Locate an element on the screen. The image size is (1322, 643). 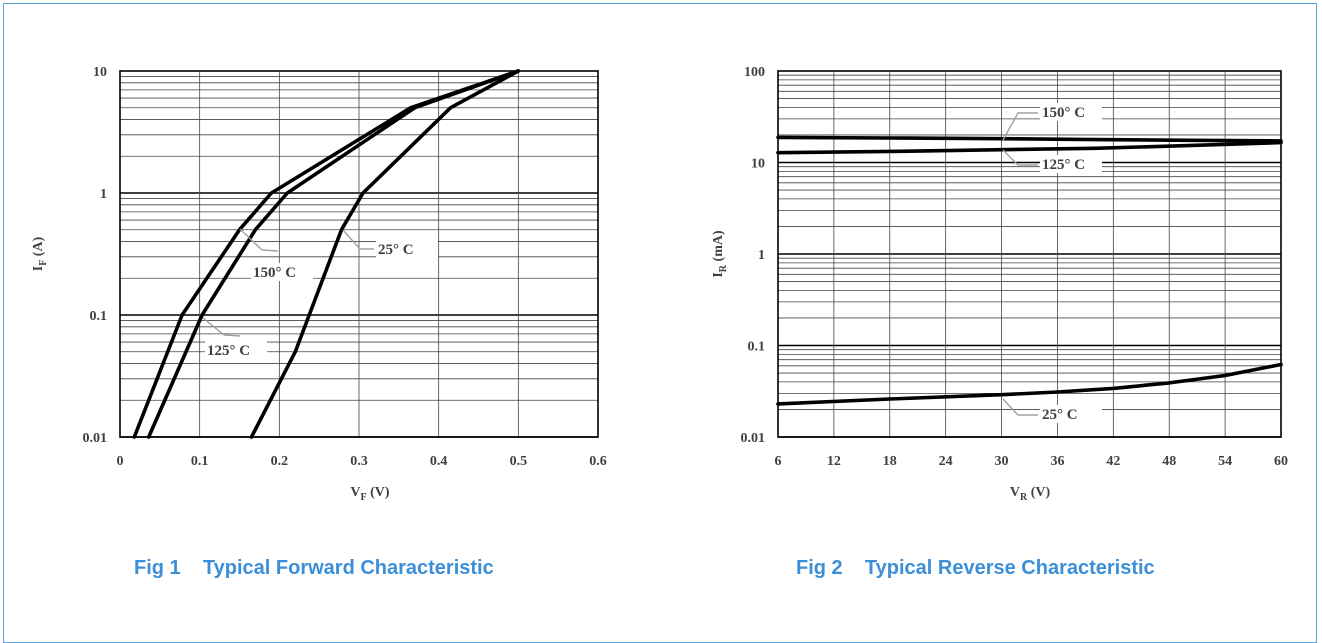
fig2-x-tick-label: 30 is located at coordinates (1002, 461).